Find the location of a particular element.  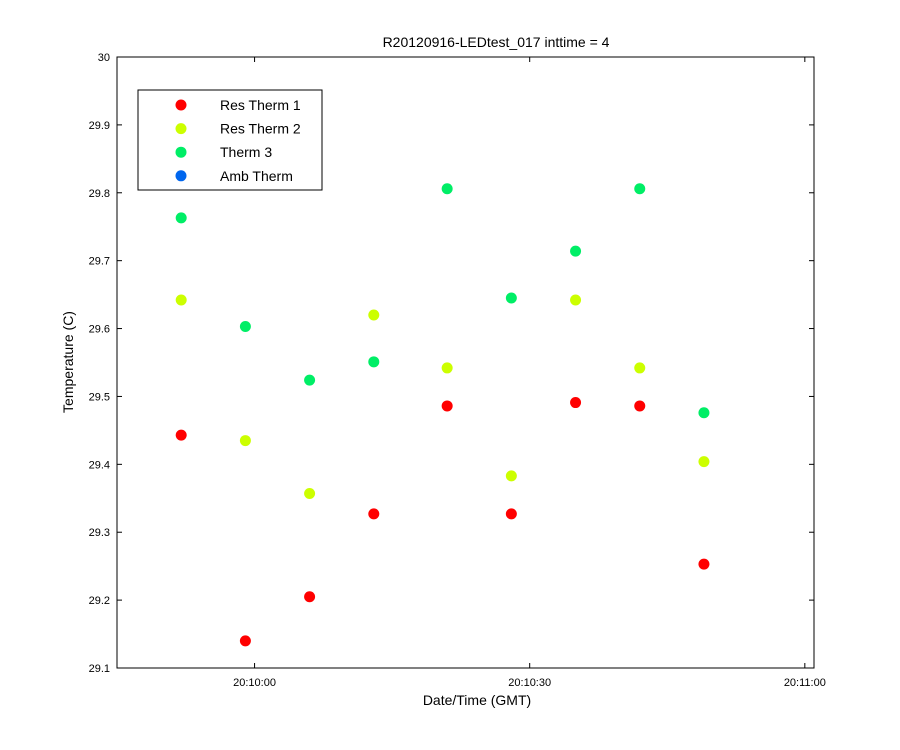

y-tick-label: 30 is located at coordinates (104, 58).